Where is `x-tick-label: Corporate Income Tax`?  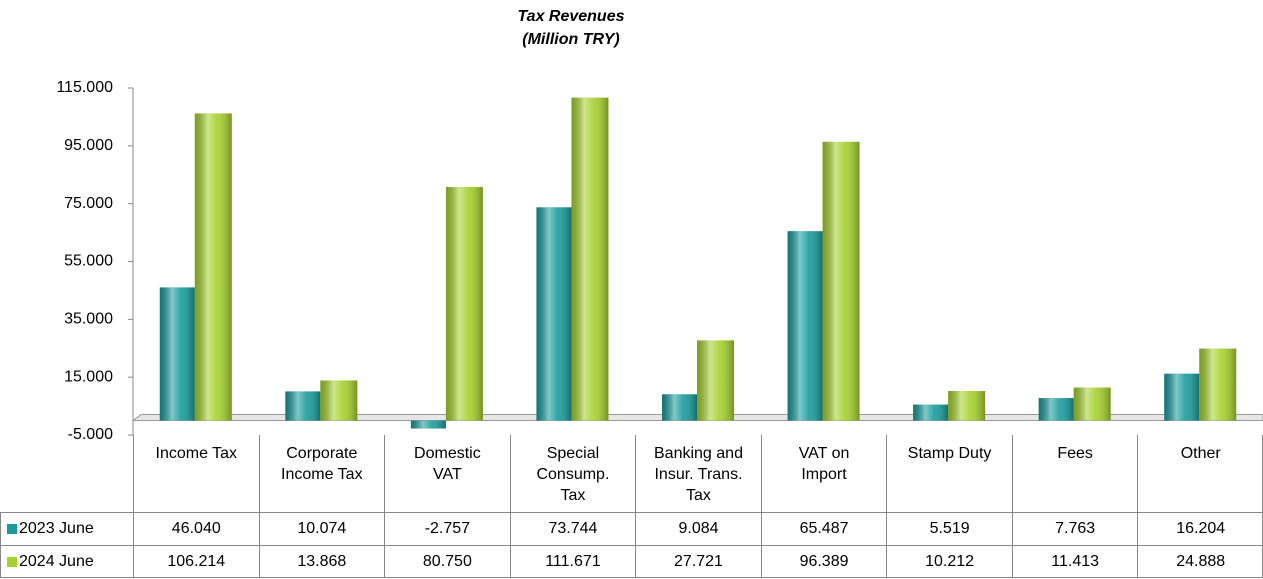 x-tick-label: Corporate Income Tax is located at coordinates (321, 473).